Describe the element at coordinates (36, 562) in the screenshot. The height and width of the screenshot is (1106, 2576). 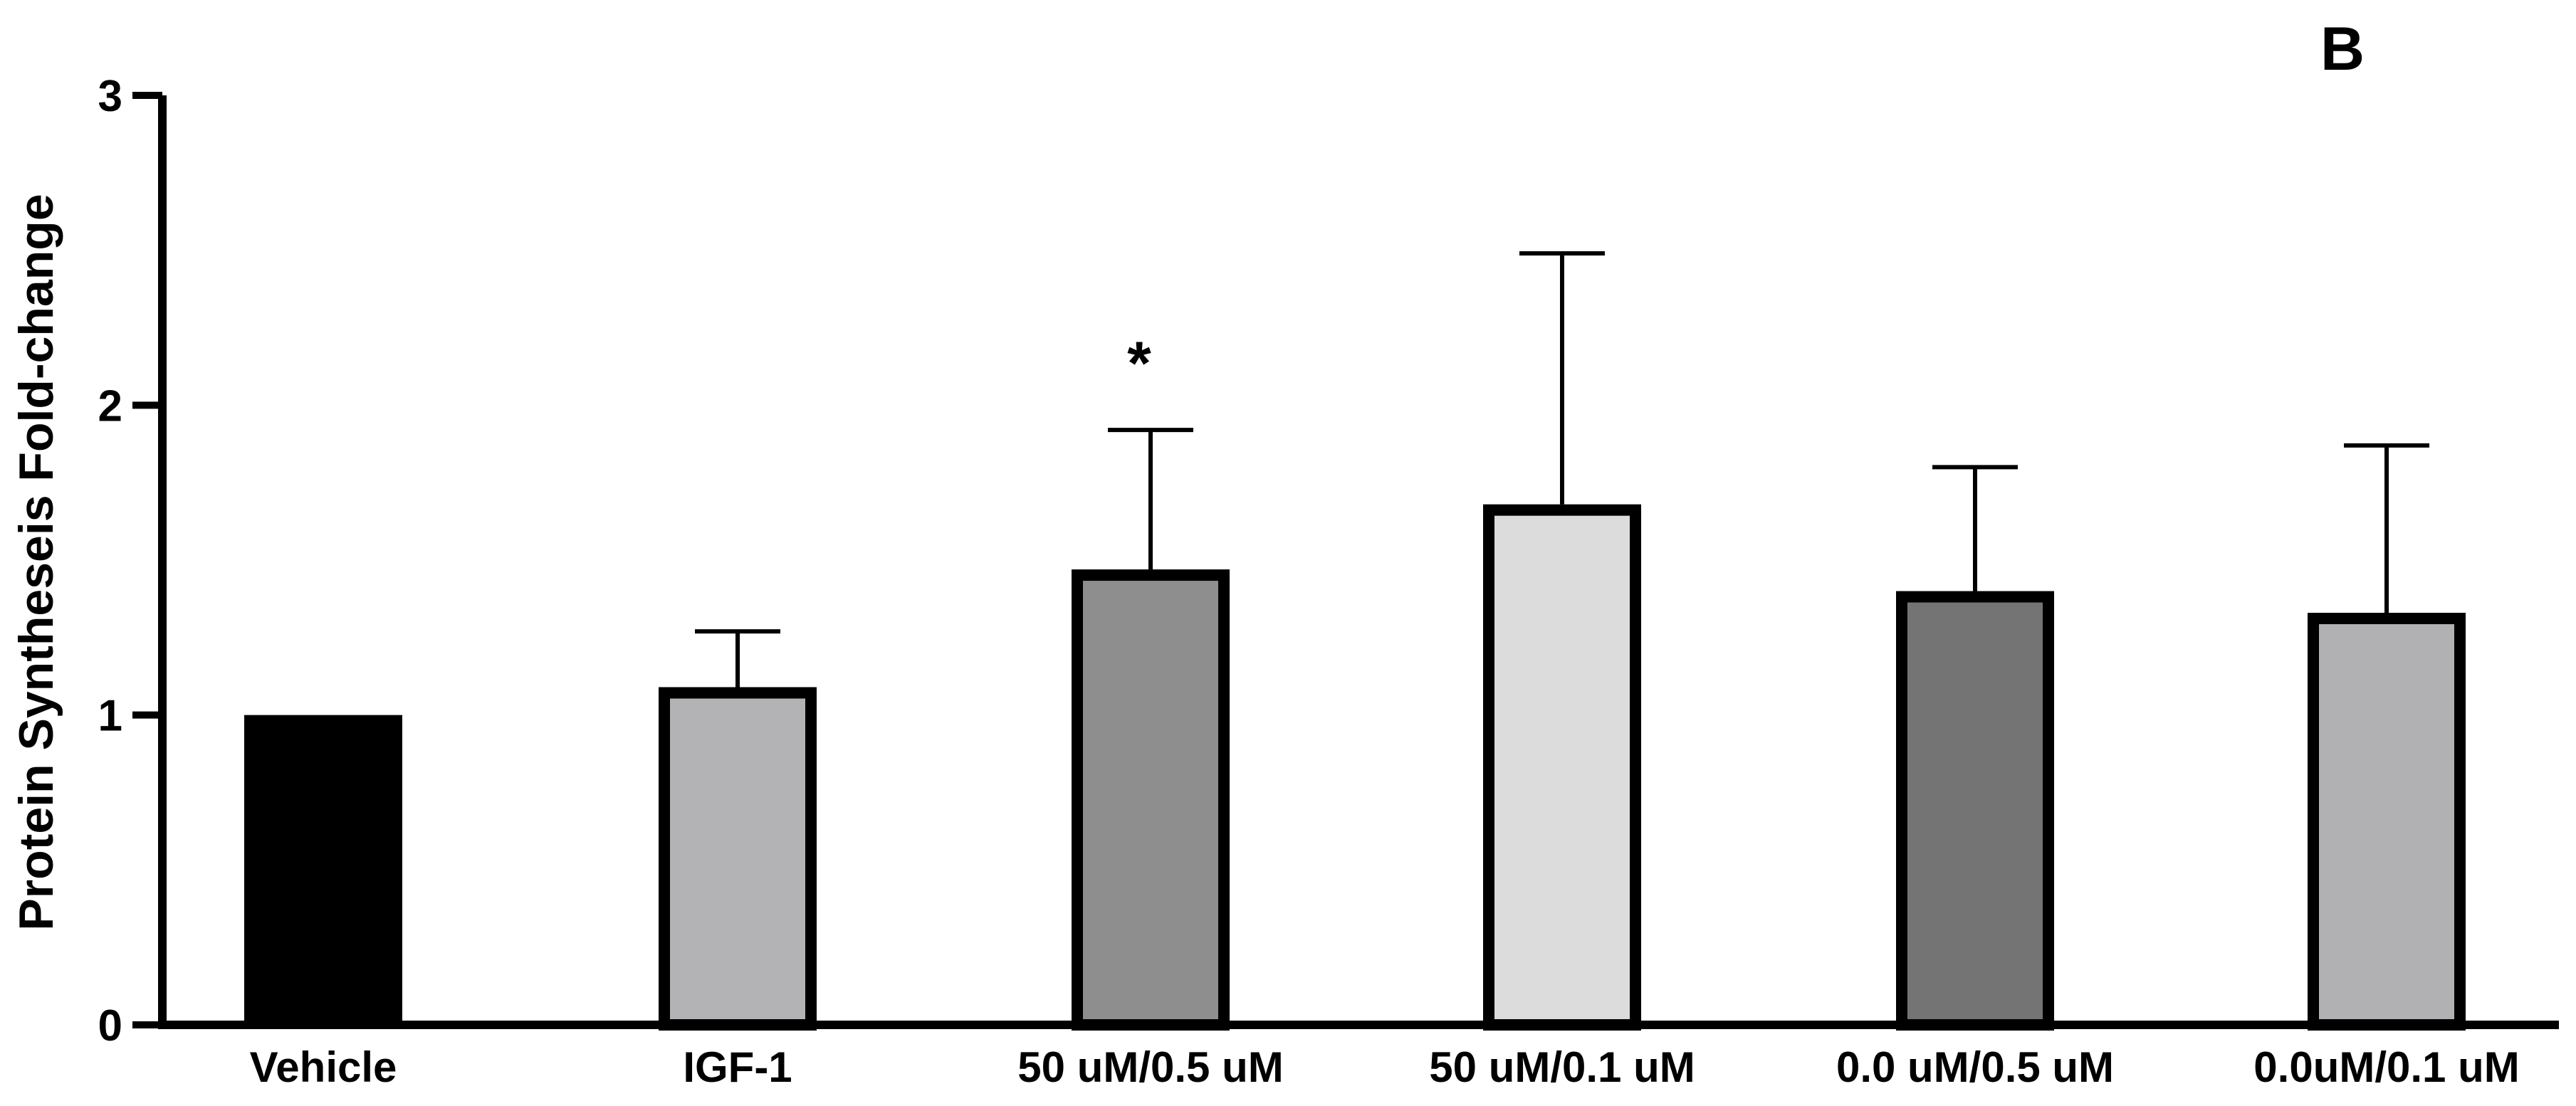
I see `y-axis-label: Protein Syntheseis Fold-change` at that location.